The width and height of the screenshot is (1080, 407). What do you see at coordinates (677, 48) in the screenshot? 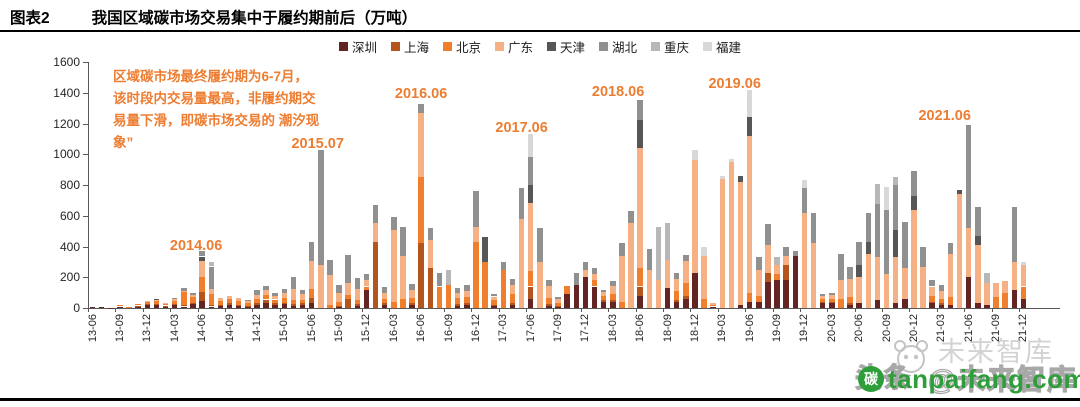
I see `legend-label-chongqing: 重庆` at bounding box center [677, 48].